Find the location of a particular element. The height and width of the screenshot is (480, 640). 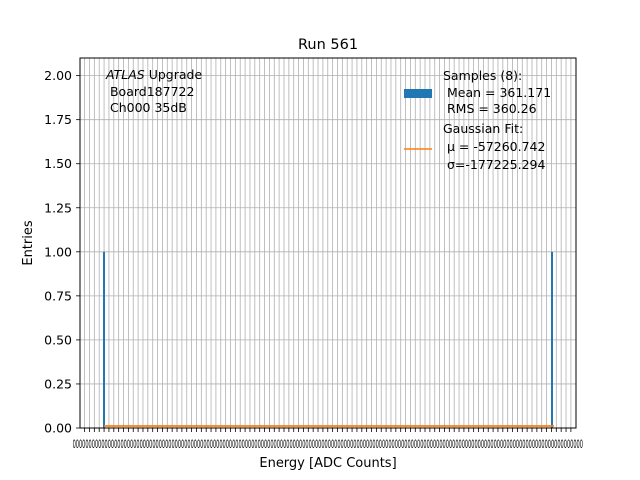

y-tick-label: 1.25 is located at coordinates (58, 207).